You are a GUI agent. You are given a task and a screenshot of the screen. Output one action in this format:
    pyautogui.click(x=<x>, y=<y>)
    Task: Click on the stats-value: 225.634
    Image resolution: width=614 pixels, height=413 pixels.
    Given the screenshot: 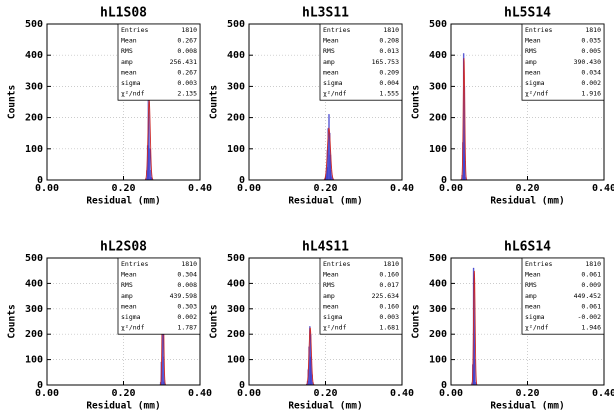 What is the action you would take?
    pyautogui.click(x=385, y=296)
    